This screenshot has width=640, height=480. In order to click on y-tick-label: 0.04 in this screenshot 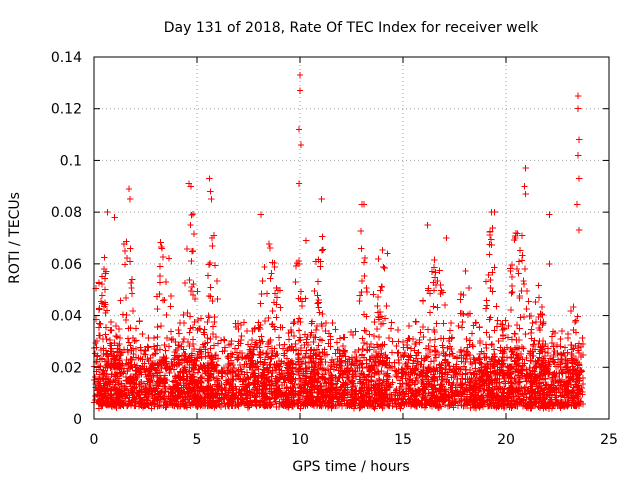, I will do `click(66, 317)`.